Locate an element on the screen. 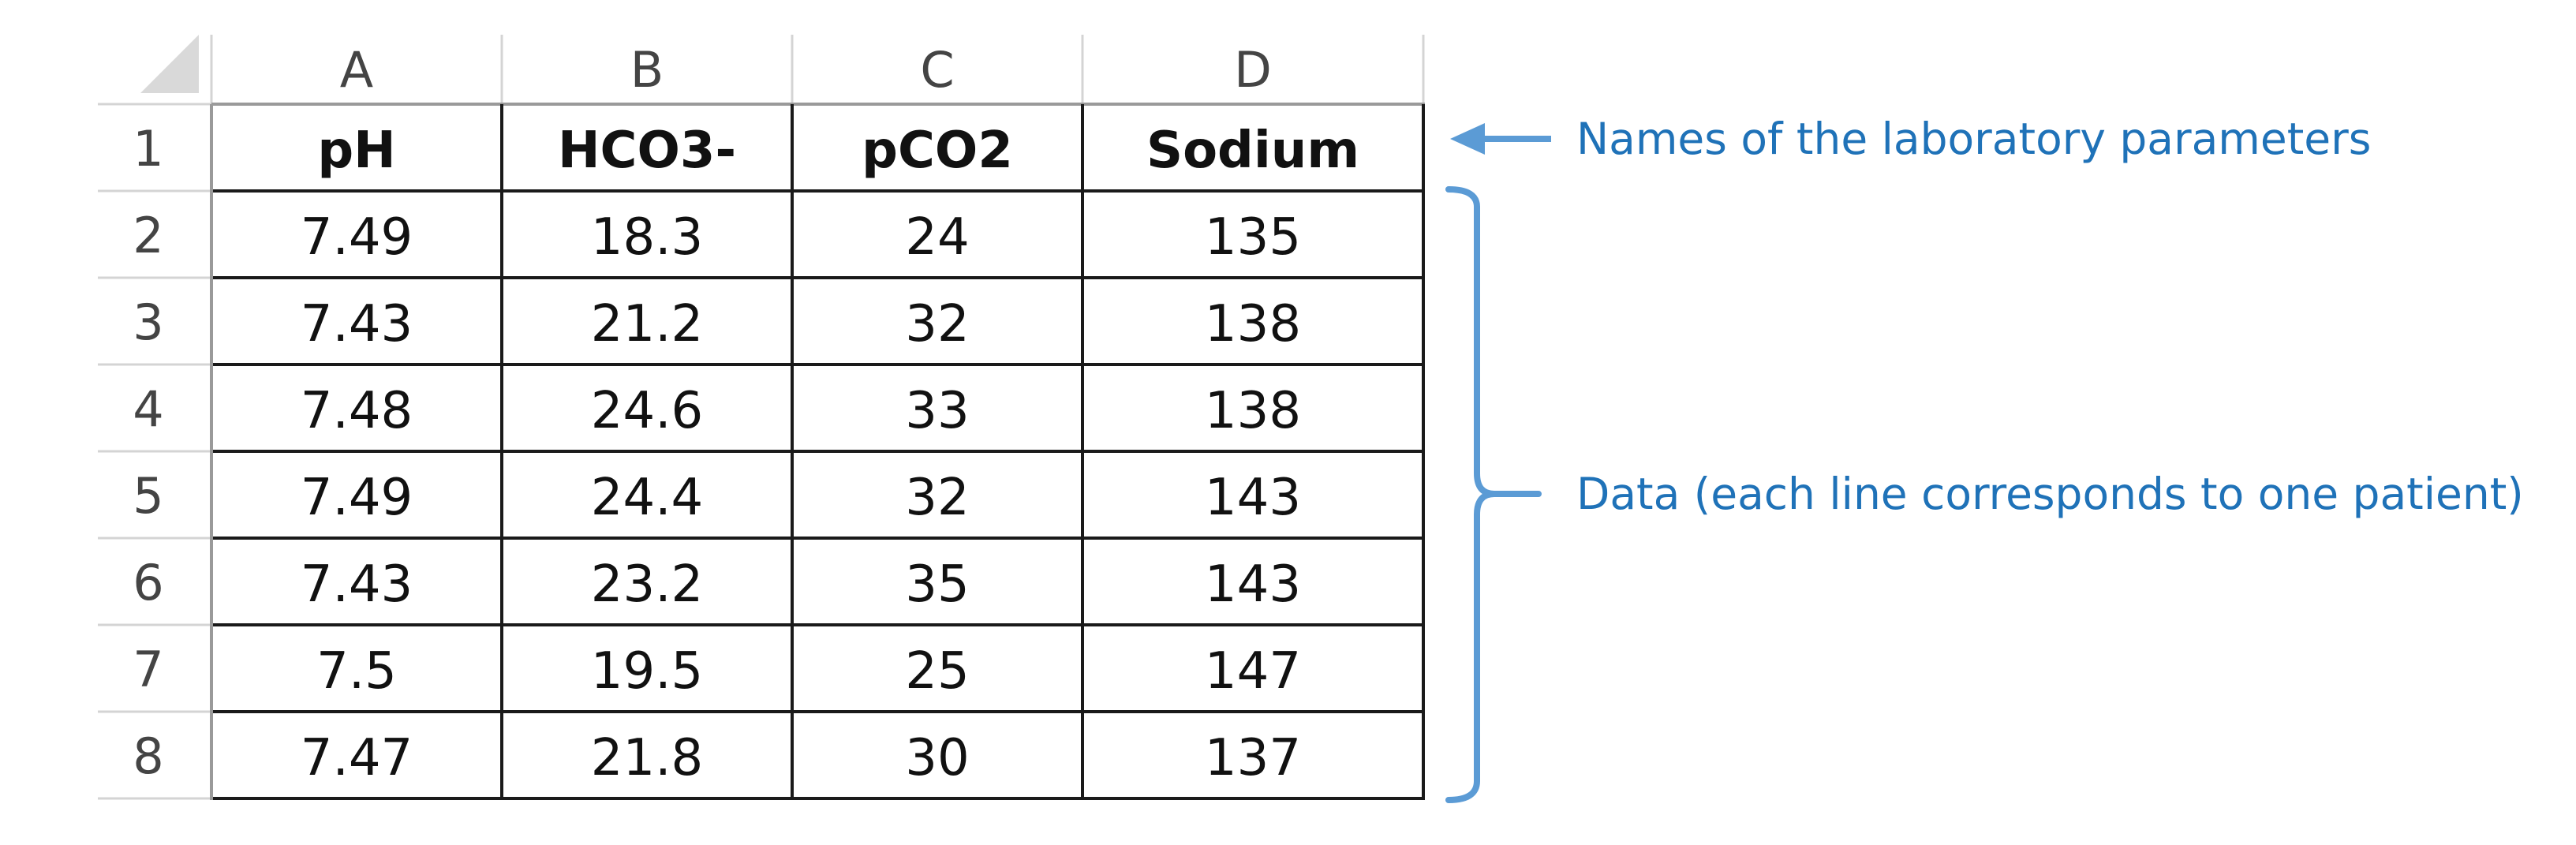  table-row: 7.47 21.8 30 137 is located at coordinates (801, 758).